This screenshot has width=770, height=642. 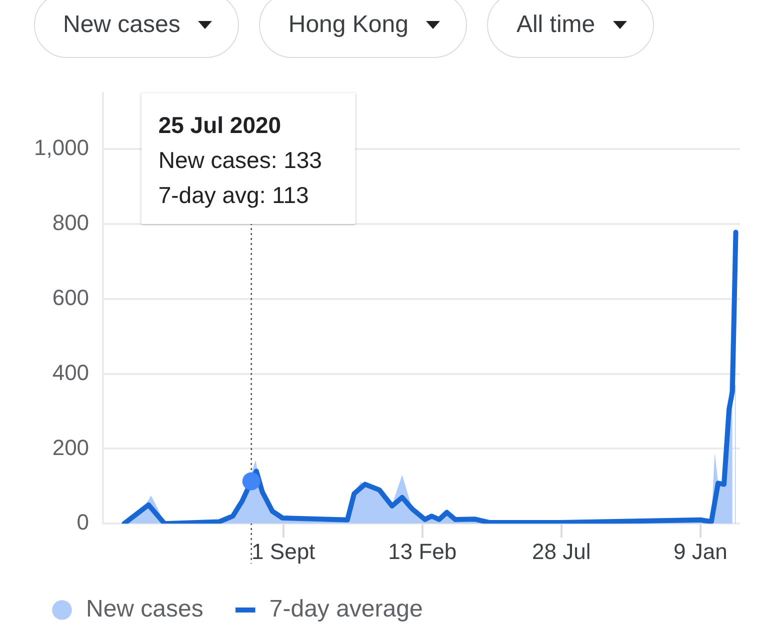 I want to click on x-tick-label: 1 Sept, so click(x=284, y=551).